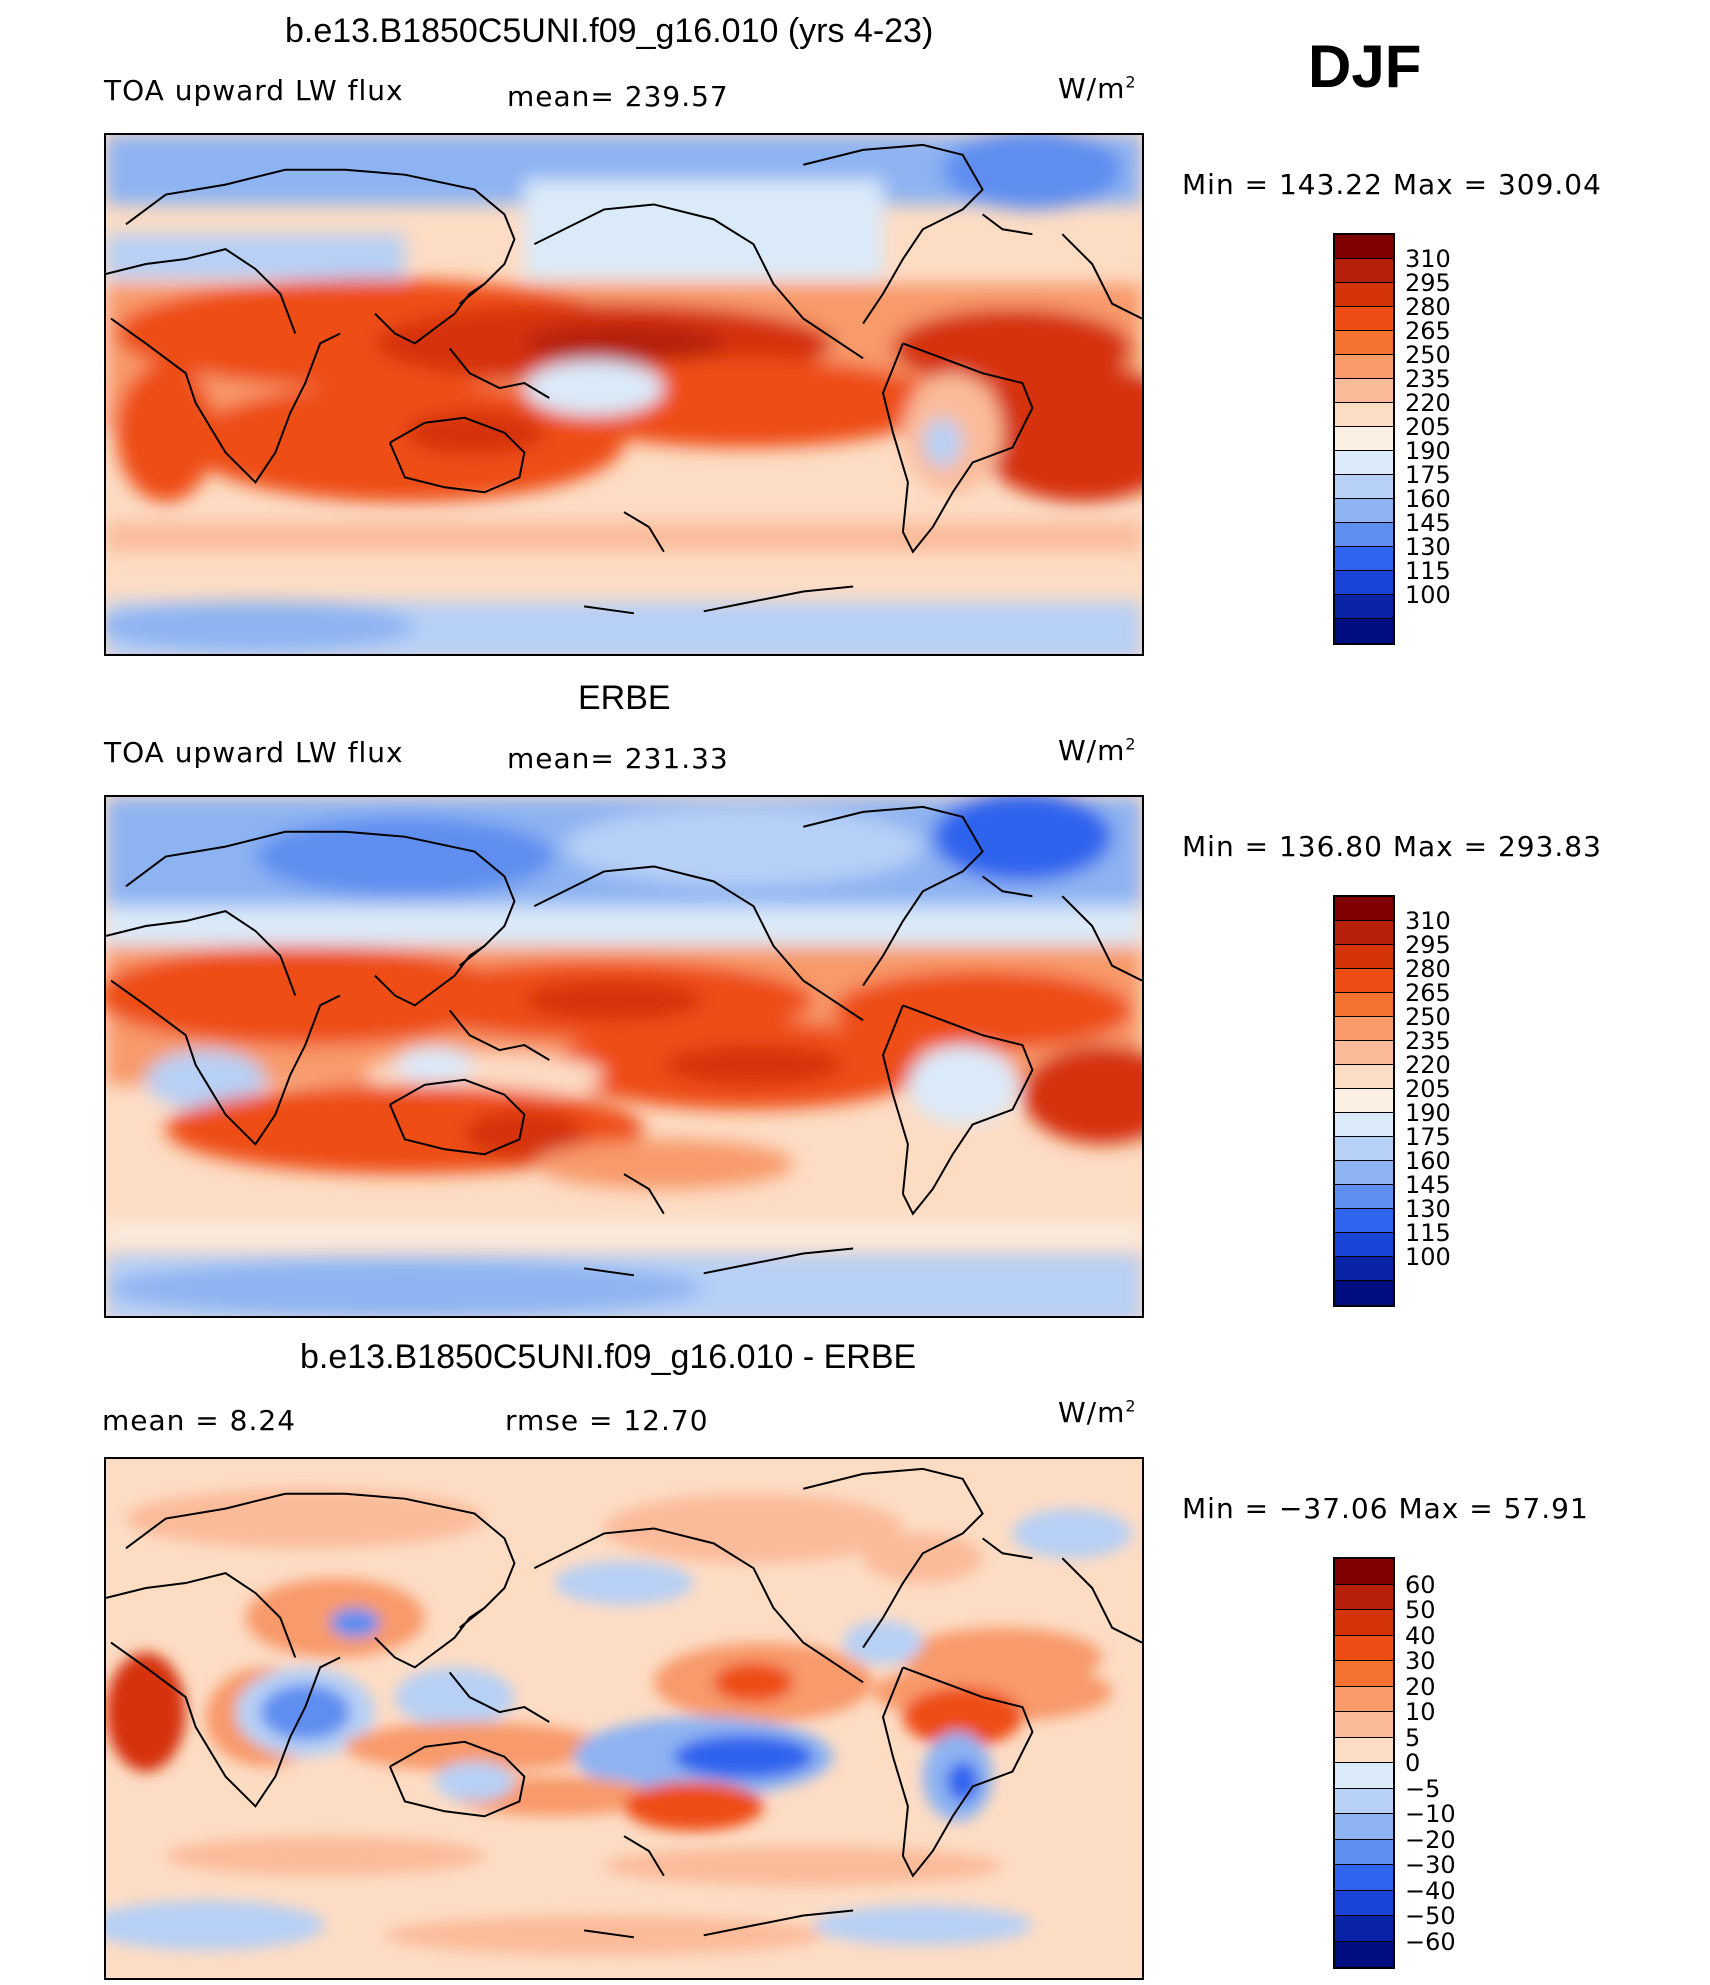 The image size is (1710, 1985). What do you see at coordinates (1430, 1890) in the screenshot?
I see `panel3-colorbar-tick-label: −40` at bounding box center [1430, 1890].